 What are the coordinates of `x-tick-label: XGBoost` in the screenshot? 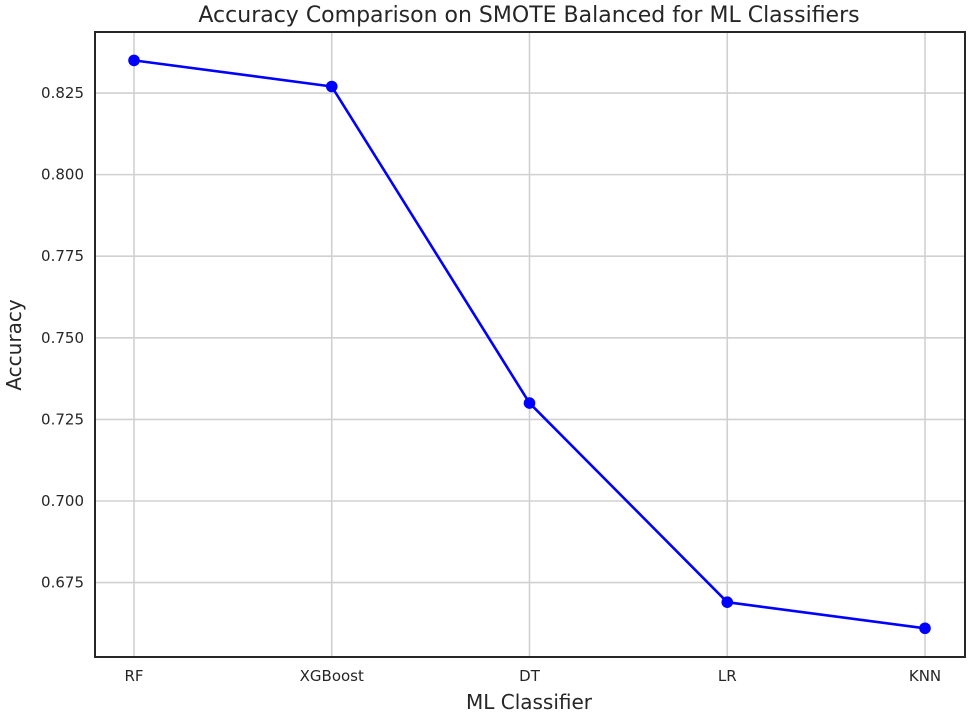 It's located at (332, 676).